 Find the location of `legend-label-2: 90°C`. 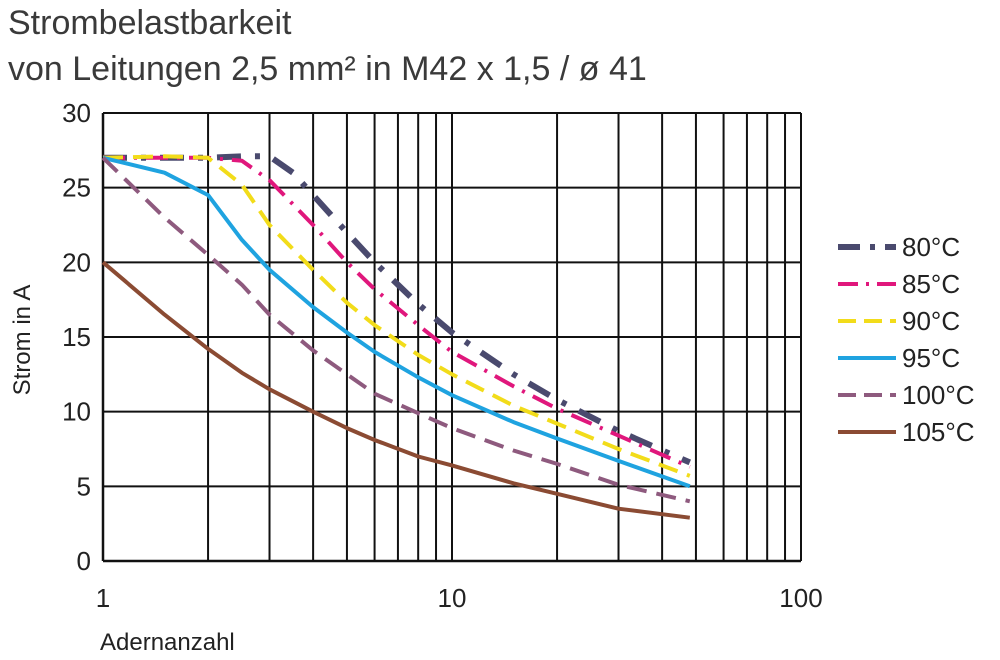

legend-label-2: 90°C is located at coordinates (931, 321).